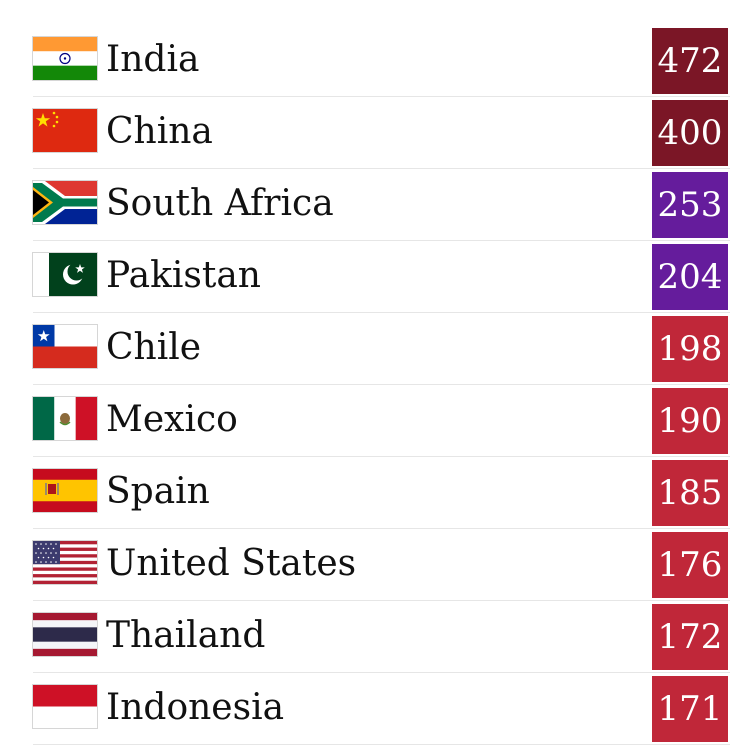 This screenshot has width=748, height=746. Describe the element at coordinates (65, 130) in the screenshot. I see `china-flag-icon` at that location.